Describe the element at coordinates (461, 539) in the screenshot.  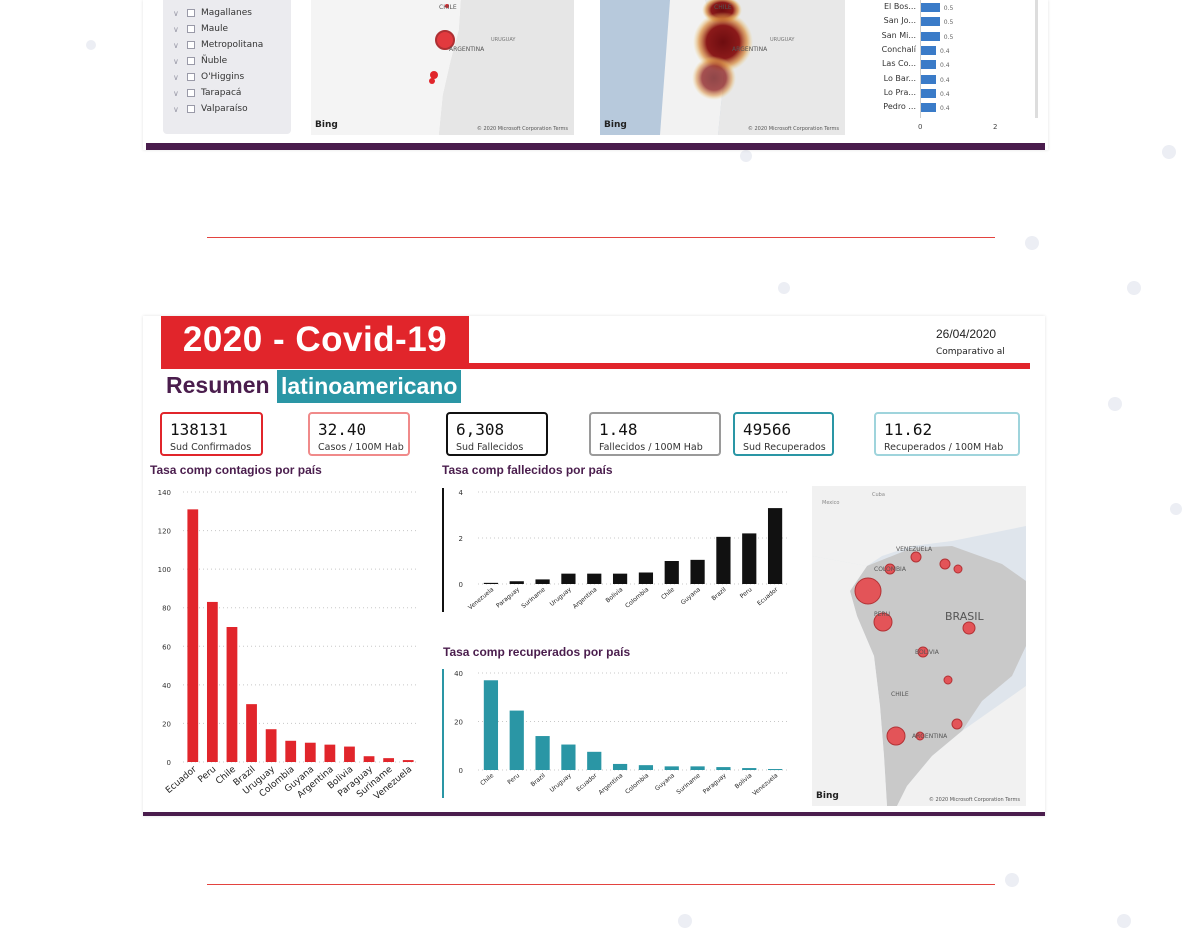
I see `y-tick-label: 2` at that location.